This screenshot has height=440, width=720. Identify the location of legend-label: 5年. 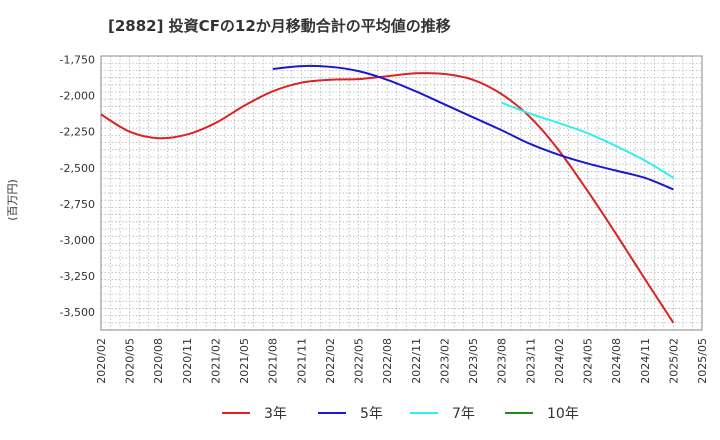
(371, 414).